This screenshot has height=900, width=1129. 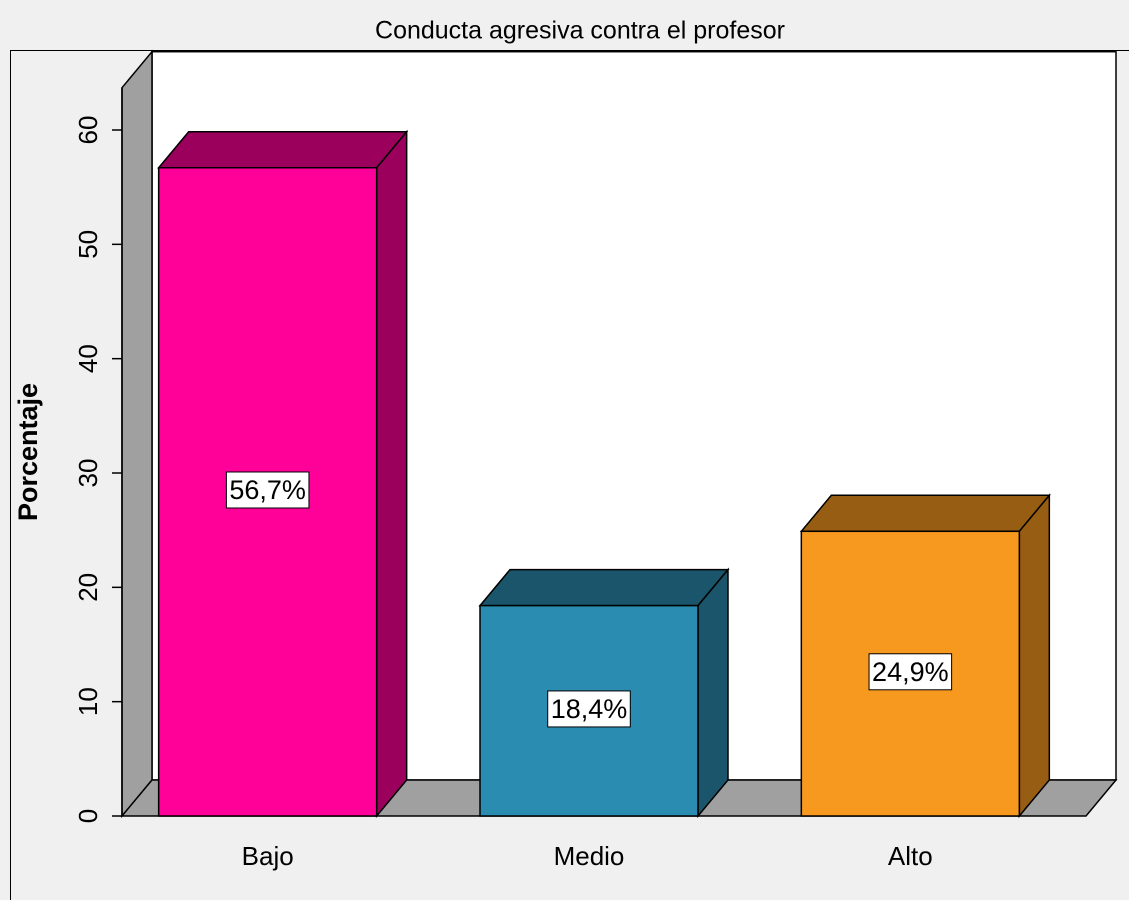 What do you see at coordinates (580, 31) in the screenshot?
I see `chart-title: Conducta agresiva contra el profesor` at bounding box center [580, 31].